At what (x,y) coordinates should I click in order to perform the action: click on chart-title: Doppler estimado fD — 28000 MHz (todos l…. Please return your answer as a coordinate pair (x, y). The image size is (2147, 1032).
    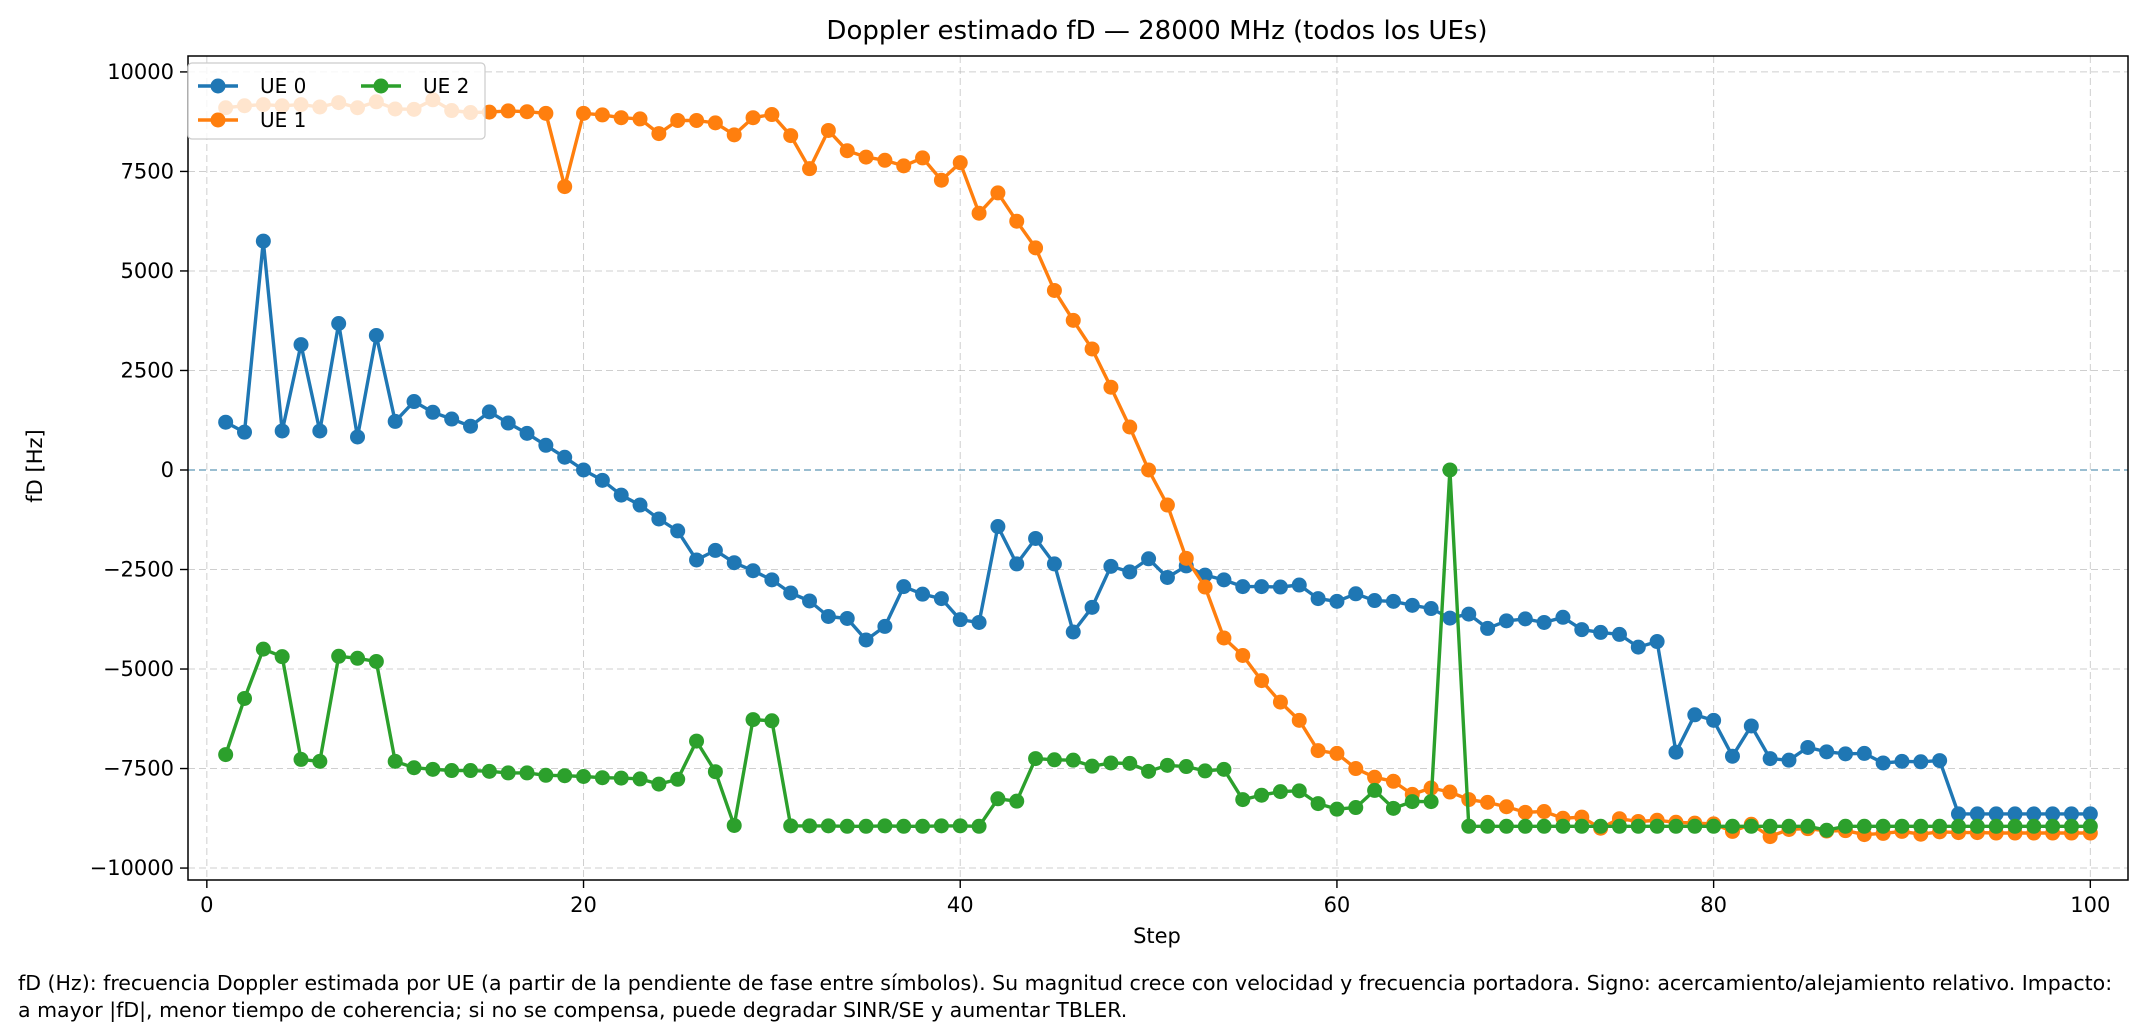
    Looking at the image, I should click on (1156, 31).